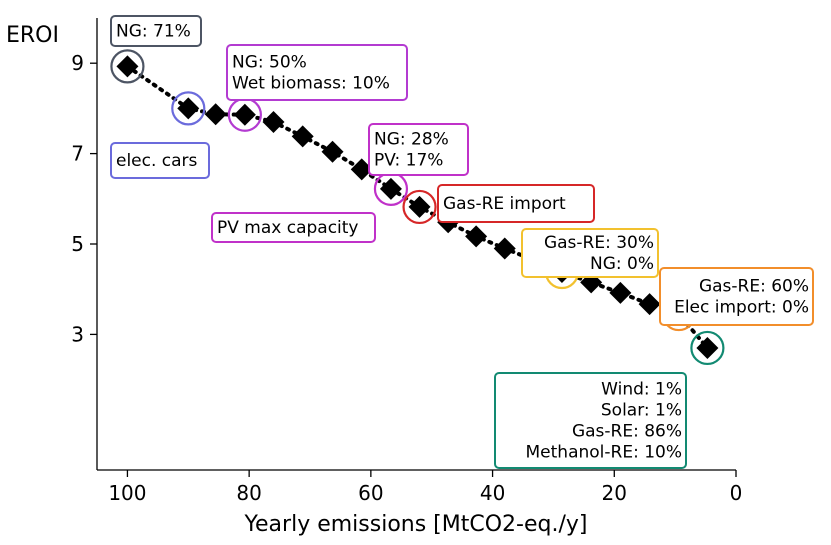 The image size is (831, 545). What do you see at coordinates (504, 204) in the screenshot?
I see `annotation-label: Gas-RE import` at bounding box center [504, 204].